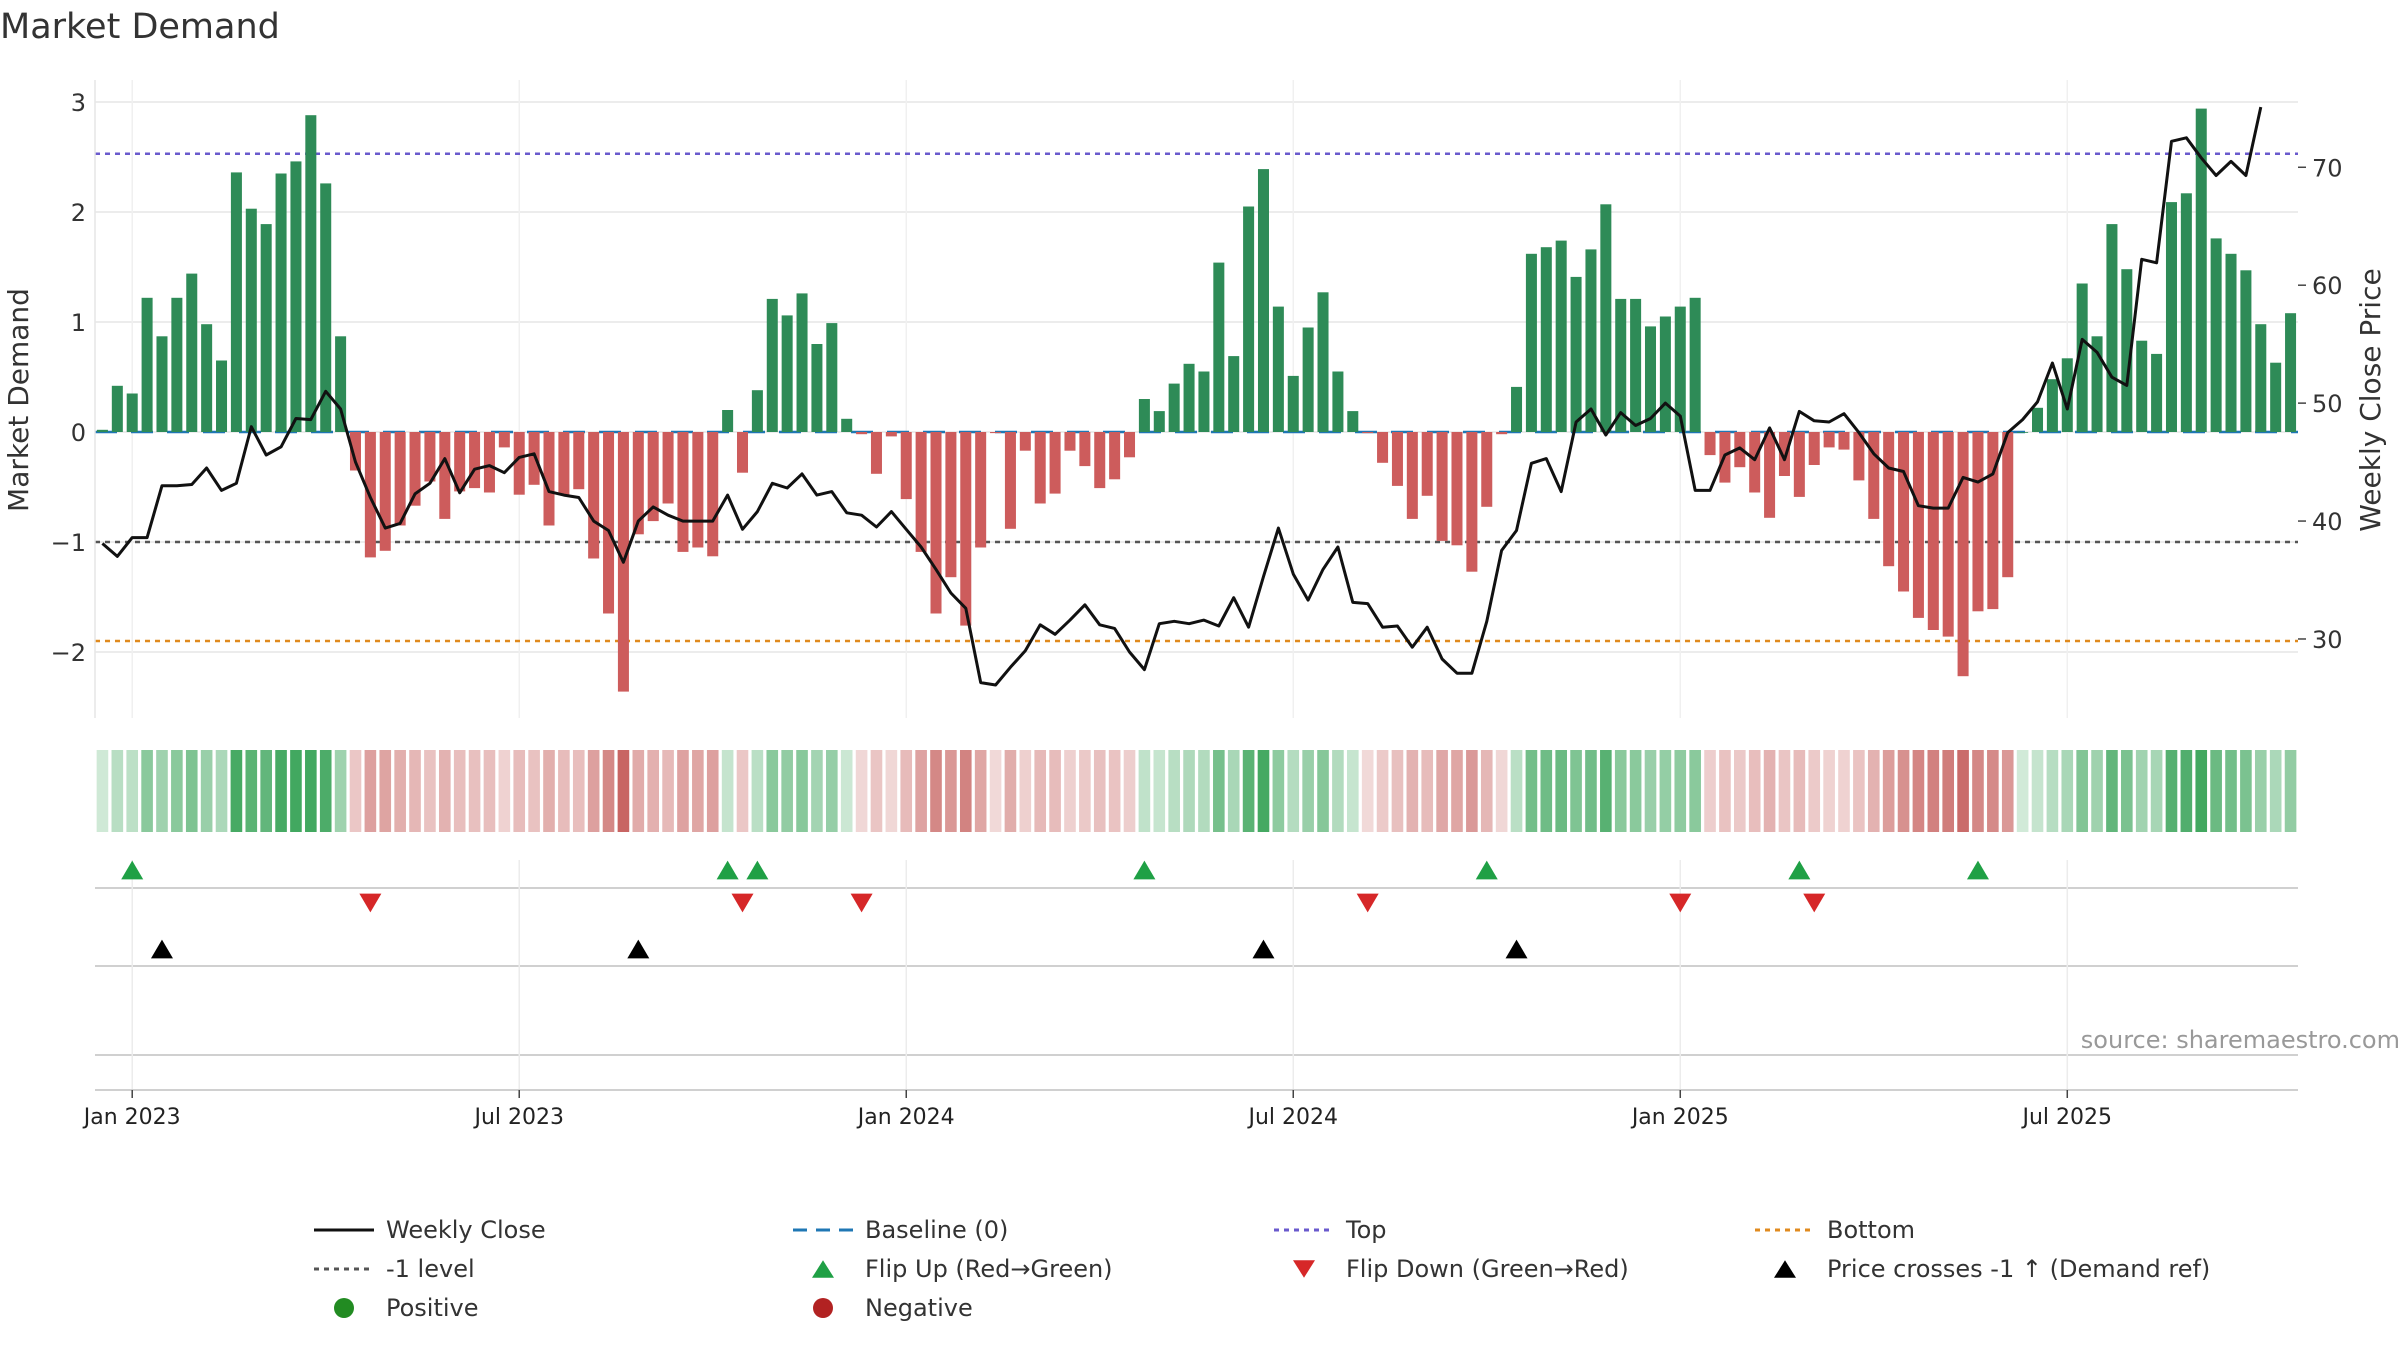  What do you see at coordinates (466, 1230) in the screenshot?
I see `legend-label: Weekly Close` at bounding box center [466, 1230].